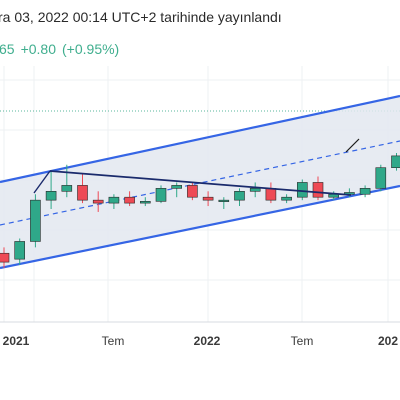 This screenshot has height=400, width=400. I want to click on price-change: +0.80, so click(38, 49).